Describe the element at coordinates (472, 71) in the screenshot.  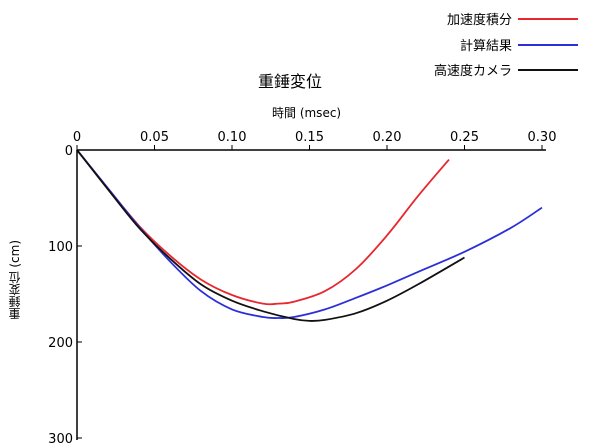
I see `legend-label: 高速度カメラ` at that location.